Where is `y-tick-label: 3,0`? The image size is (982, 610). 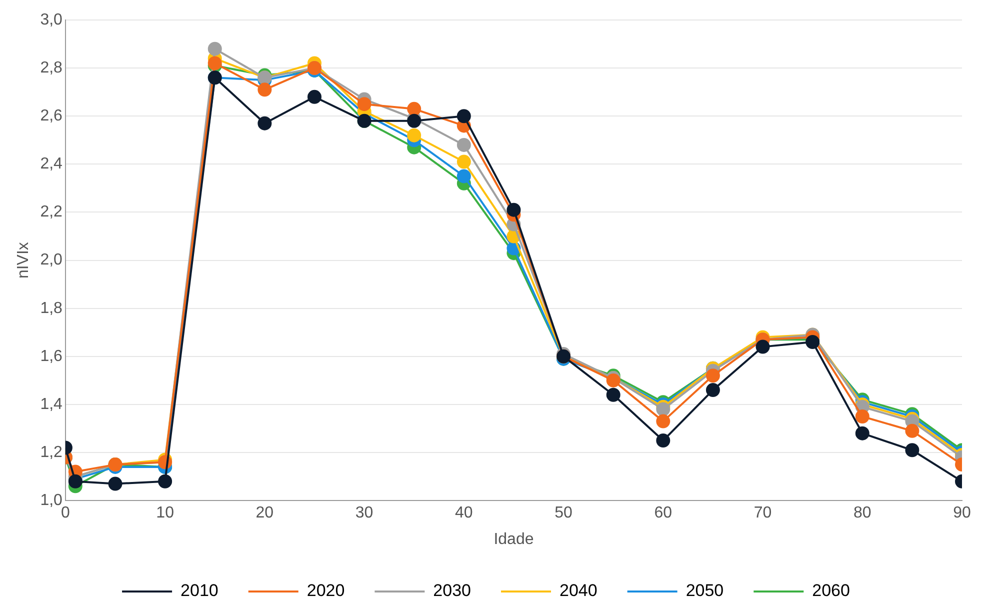
y-tick-label: 3,0 is located at coordinates (51, 19).